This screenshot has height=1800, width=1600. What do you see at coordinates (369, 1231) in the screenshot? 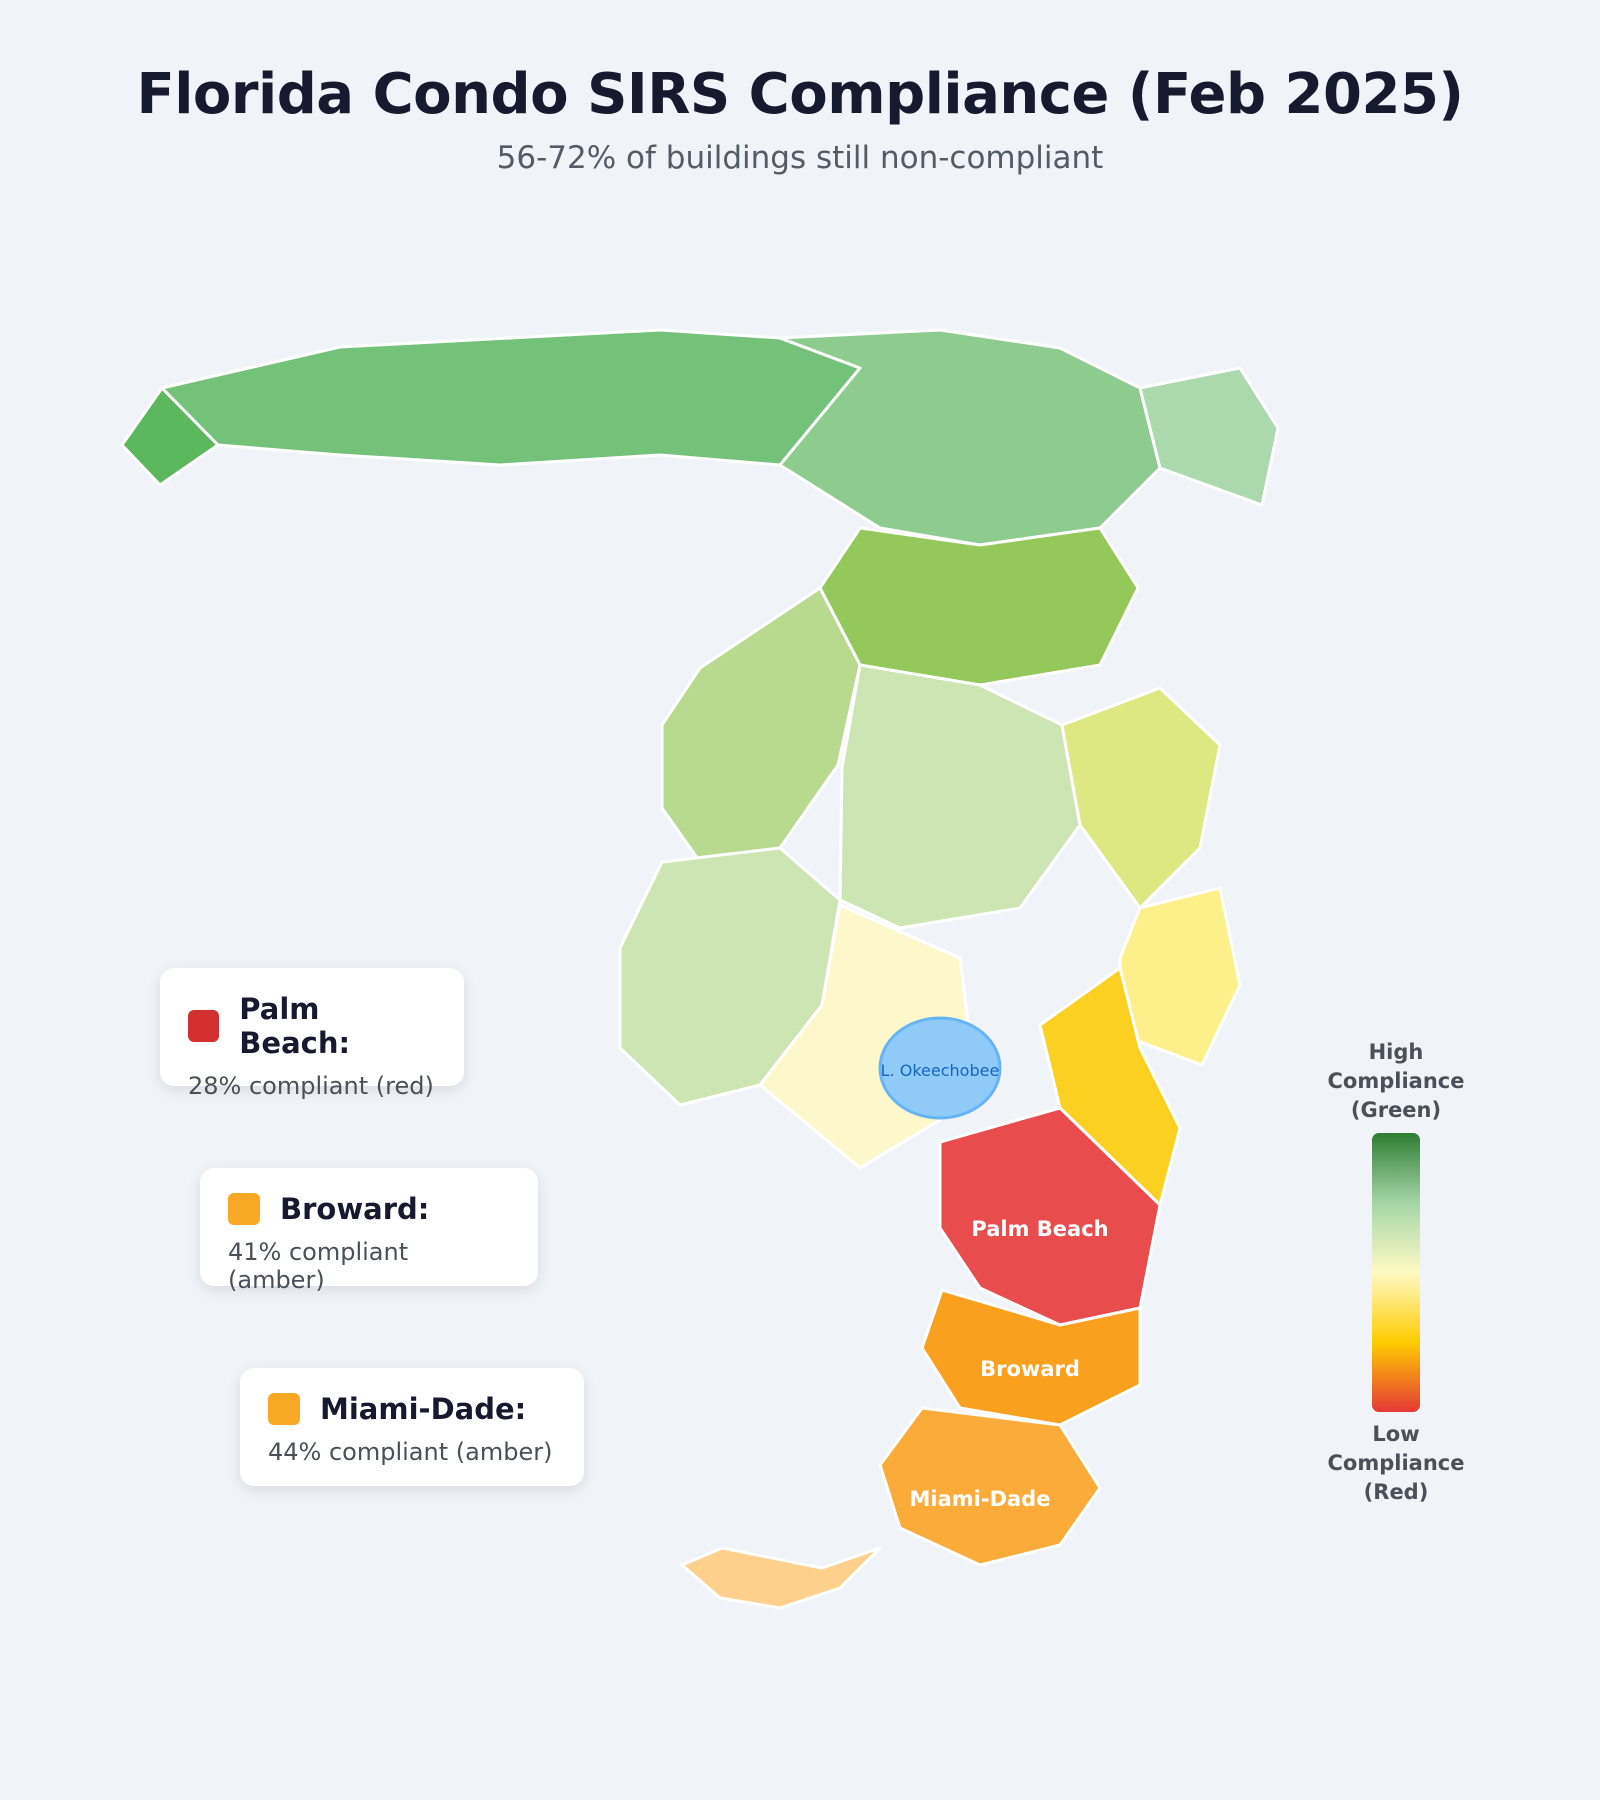
I see `callout-broward: Broward: 41% compliant (amber)` at bounding box center [369, 1231].